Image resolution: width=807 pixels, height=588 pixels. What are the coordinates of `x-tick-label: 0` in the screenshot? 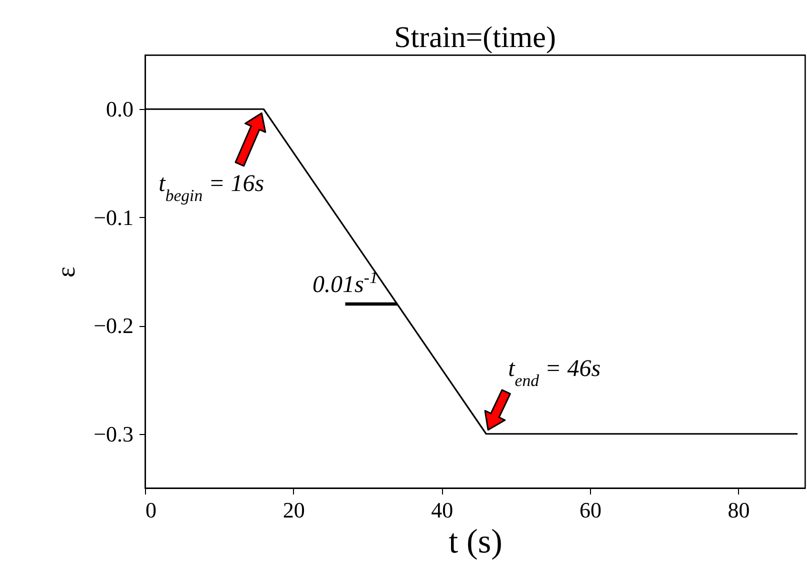 It's located at (151, 510).